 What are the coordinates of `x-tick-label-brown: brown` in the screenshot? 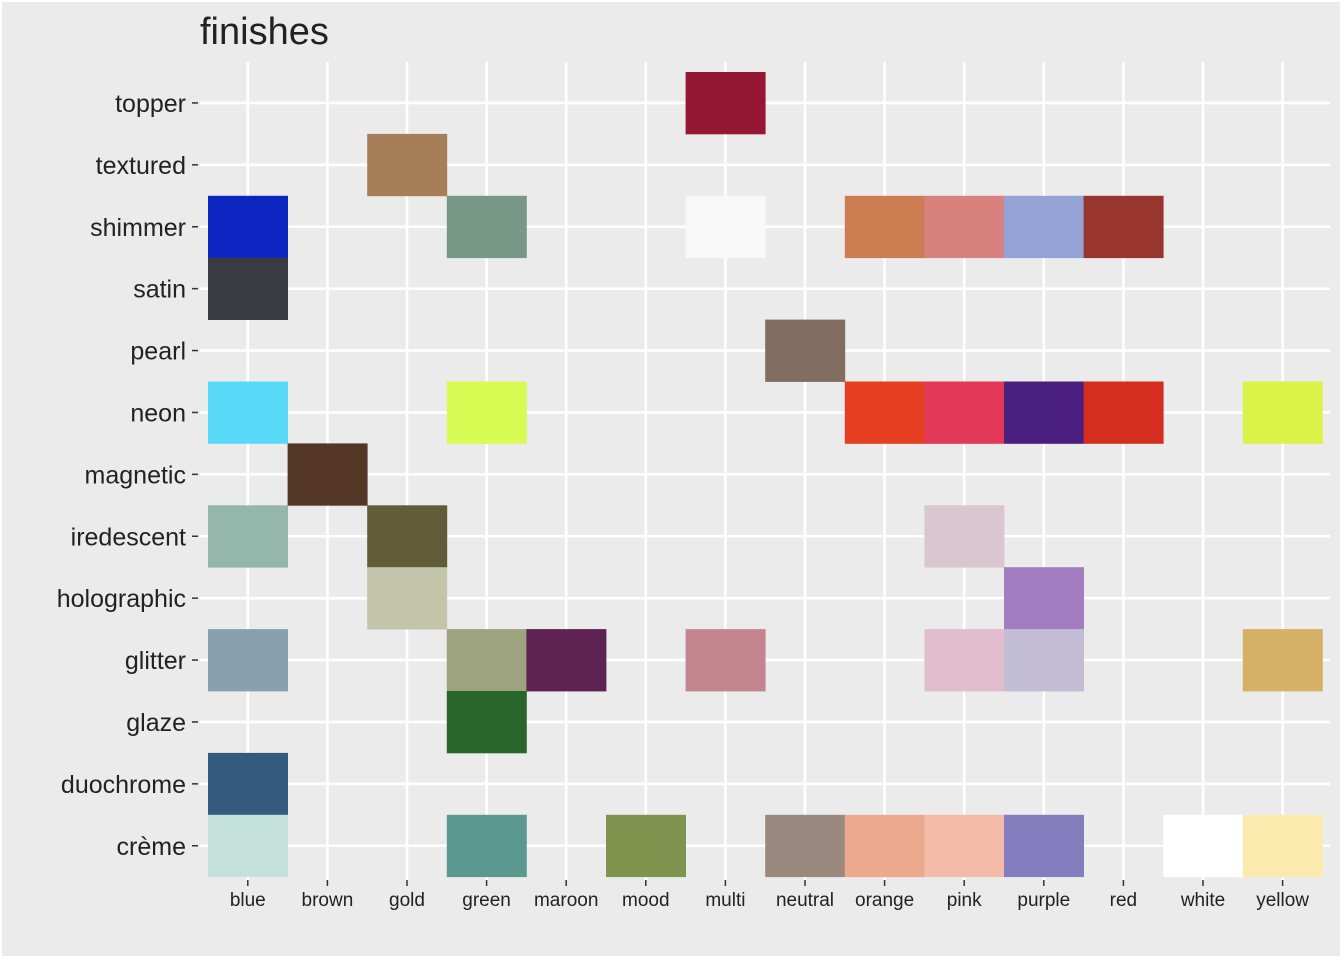 It's located at (328, 900).